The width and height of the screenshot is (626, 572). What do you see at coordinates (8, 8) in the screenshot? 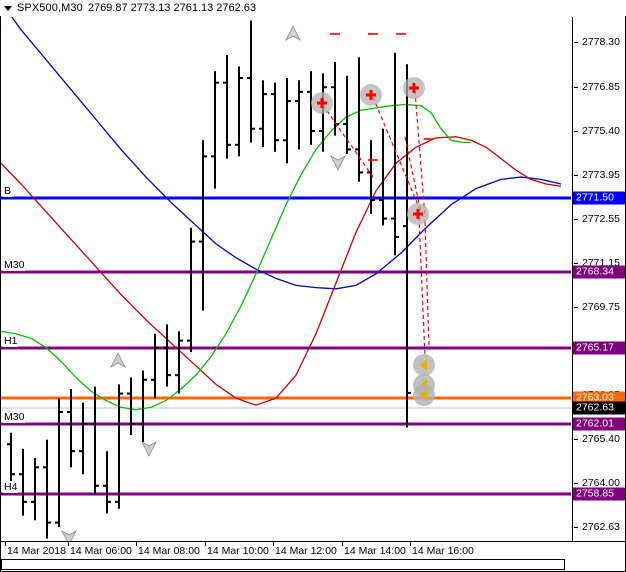
I see `chevron-down-icon` at bounding box center [8, 8].